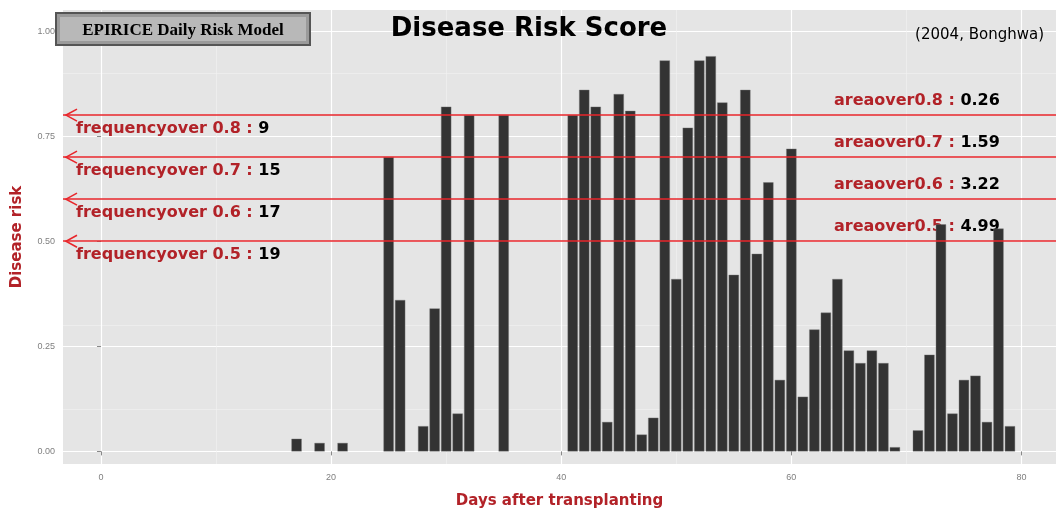 This screenshot has width=1058, height=512. I want to click on y-tick-label: 0.25, so click(46, 346).